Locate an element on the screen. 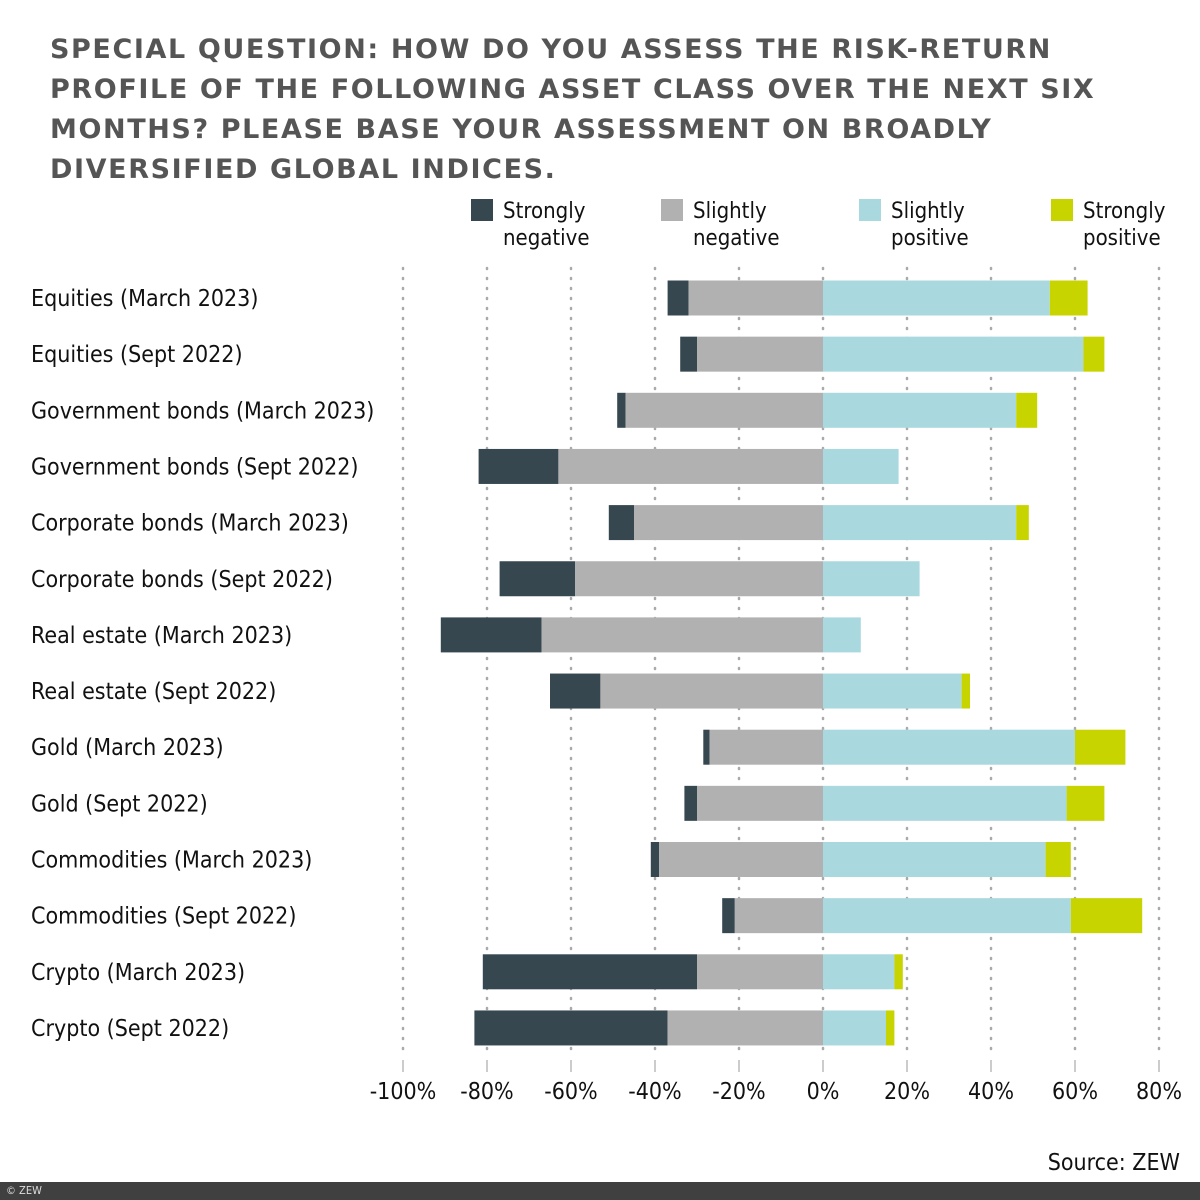 This screenshot has height=1200, width=1200. category-label: Government bonds (March 2023) is located at coordinates (202, 411).